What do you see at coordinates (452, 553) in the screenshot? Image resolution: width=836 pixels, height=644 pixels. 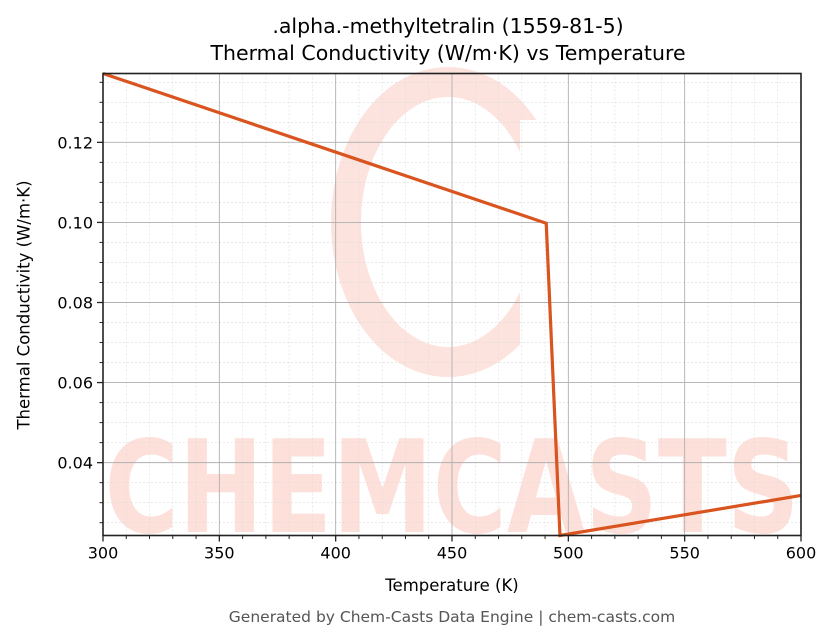 I see `svg-text: 450` at bounding box center [452, 553].